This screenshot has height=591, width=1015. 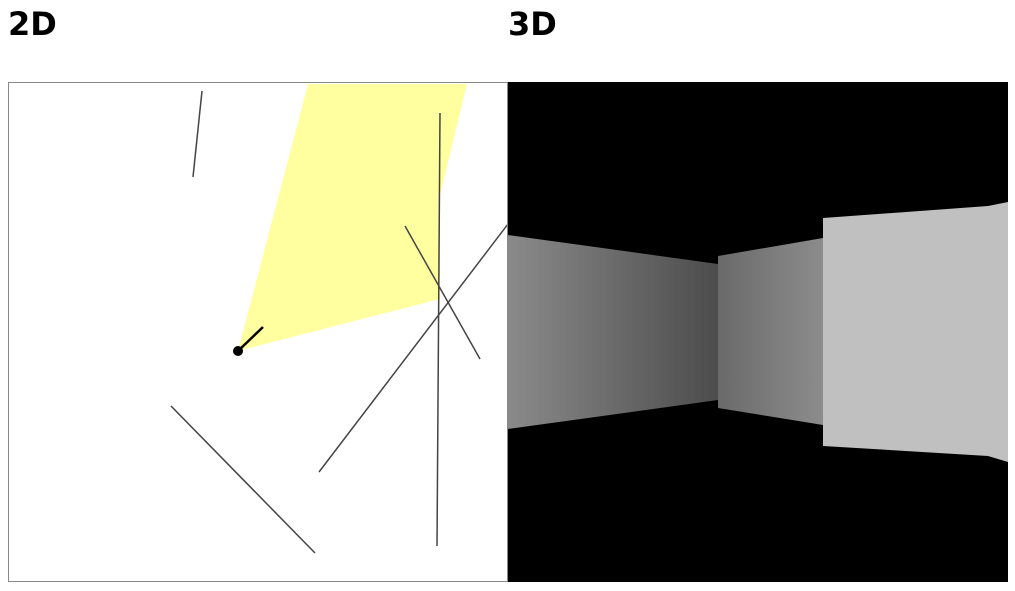 What do you see at coordinates (238, 351) in the screenshot?
I see `player-dot-icon` at bounding box center [238, 351].